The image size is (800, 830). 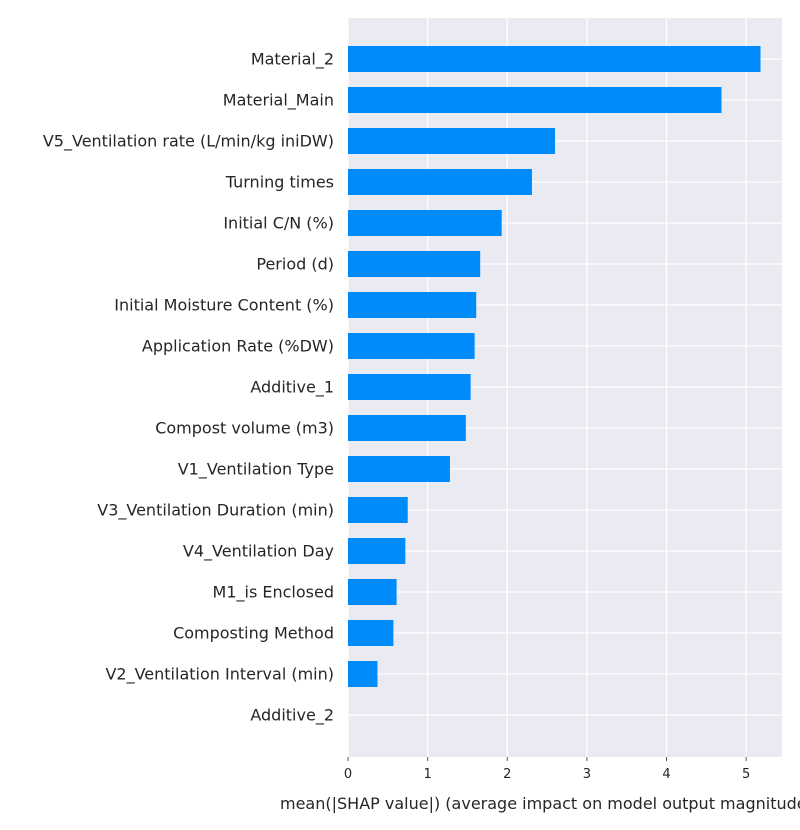 I want to click on x-tick-label: 0, so click(x=348, y=774).